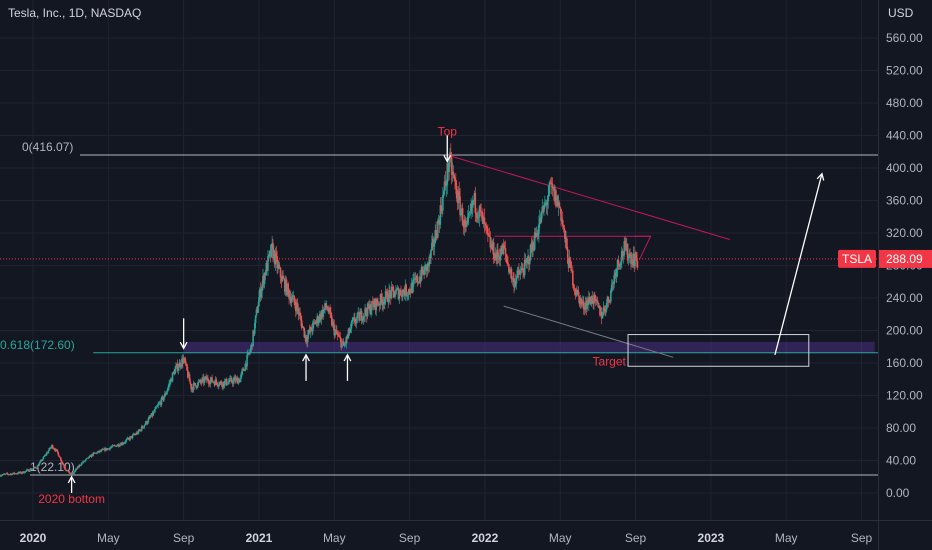 Image resolution: width=932 pixels, height=550 pixels. What do you see at coordinates (642, 248) in the screenshot?
I see `triangle-pattern` at bounding box center [642, 248].